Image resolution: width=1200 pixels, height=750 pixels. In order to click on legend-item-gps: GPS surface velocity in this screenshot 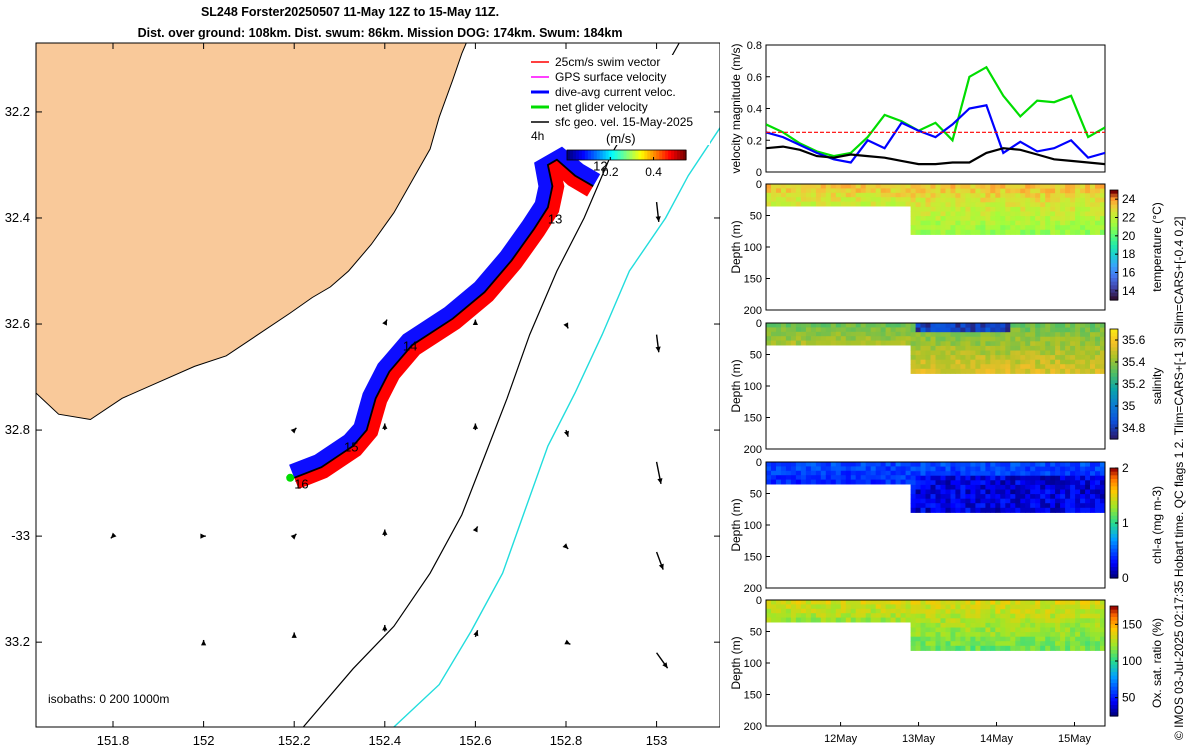, I will do `click(598, 77)`.